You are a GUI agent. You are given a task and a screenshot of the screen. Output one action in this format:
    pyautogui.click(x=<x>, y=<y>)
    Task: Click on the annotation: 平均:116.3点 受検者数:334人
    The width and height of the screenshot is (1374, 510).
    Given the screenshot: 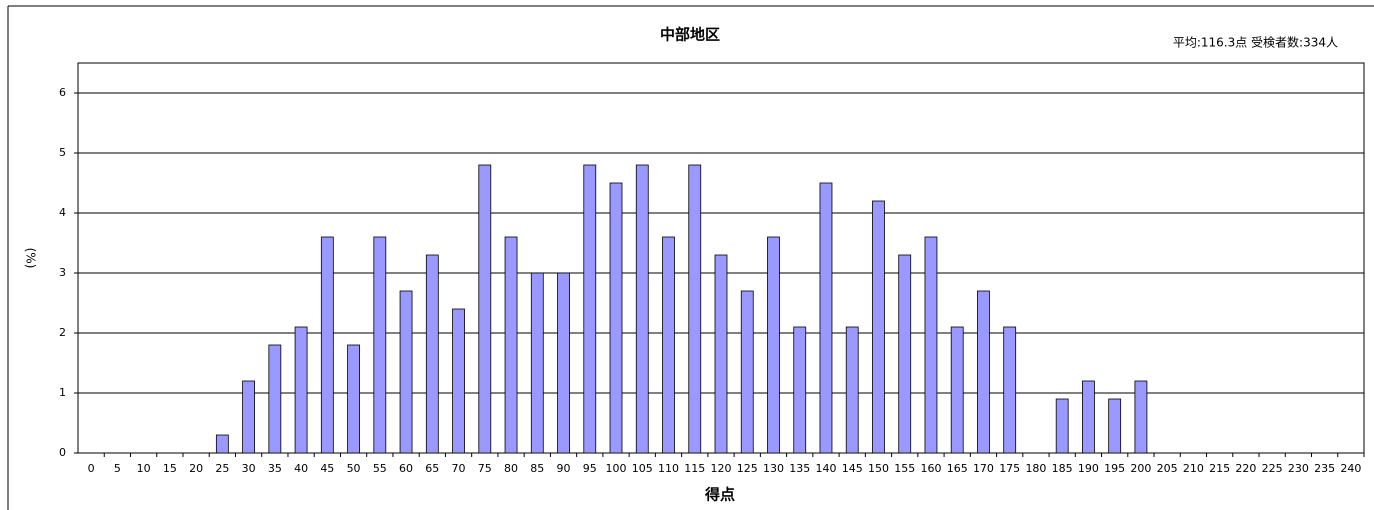 What is the action you would take?
    pyautogui.click(x=1255, y=42)
    